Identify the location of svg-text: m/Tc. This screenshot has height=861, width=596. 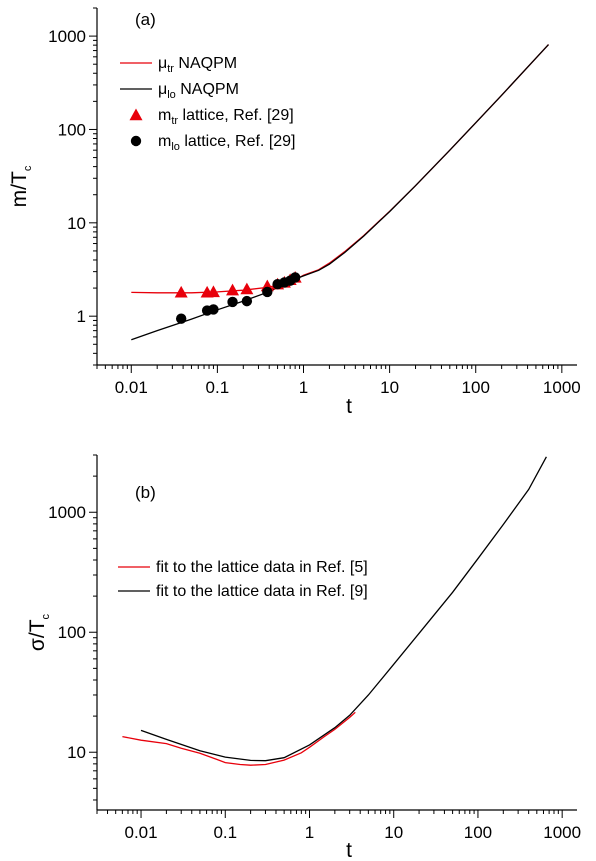
(21, 186).